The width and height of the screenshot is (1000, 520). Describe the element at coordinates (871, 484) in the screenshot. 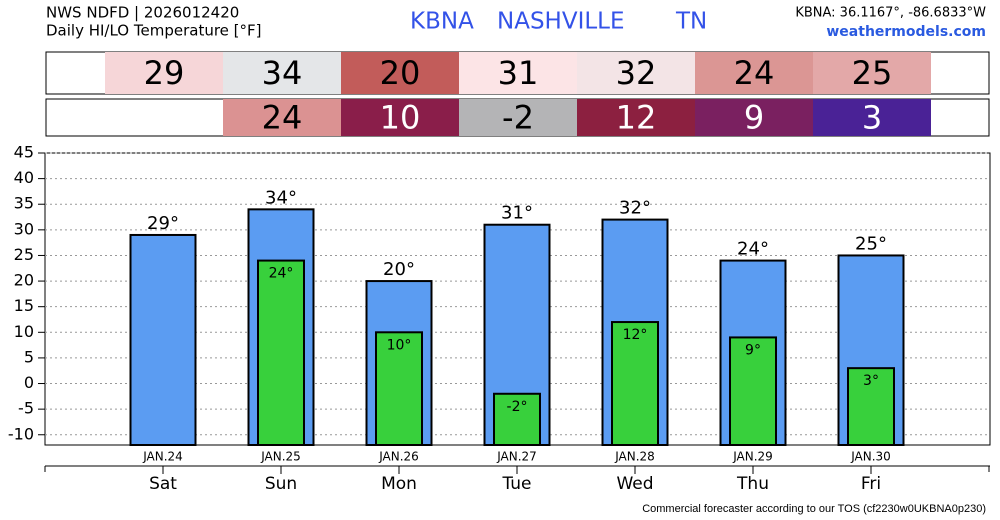

I see `x-day-label: Fri` at that location.